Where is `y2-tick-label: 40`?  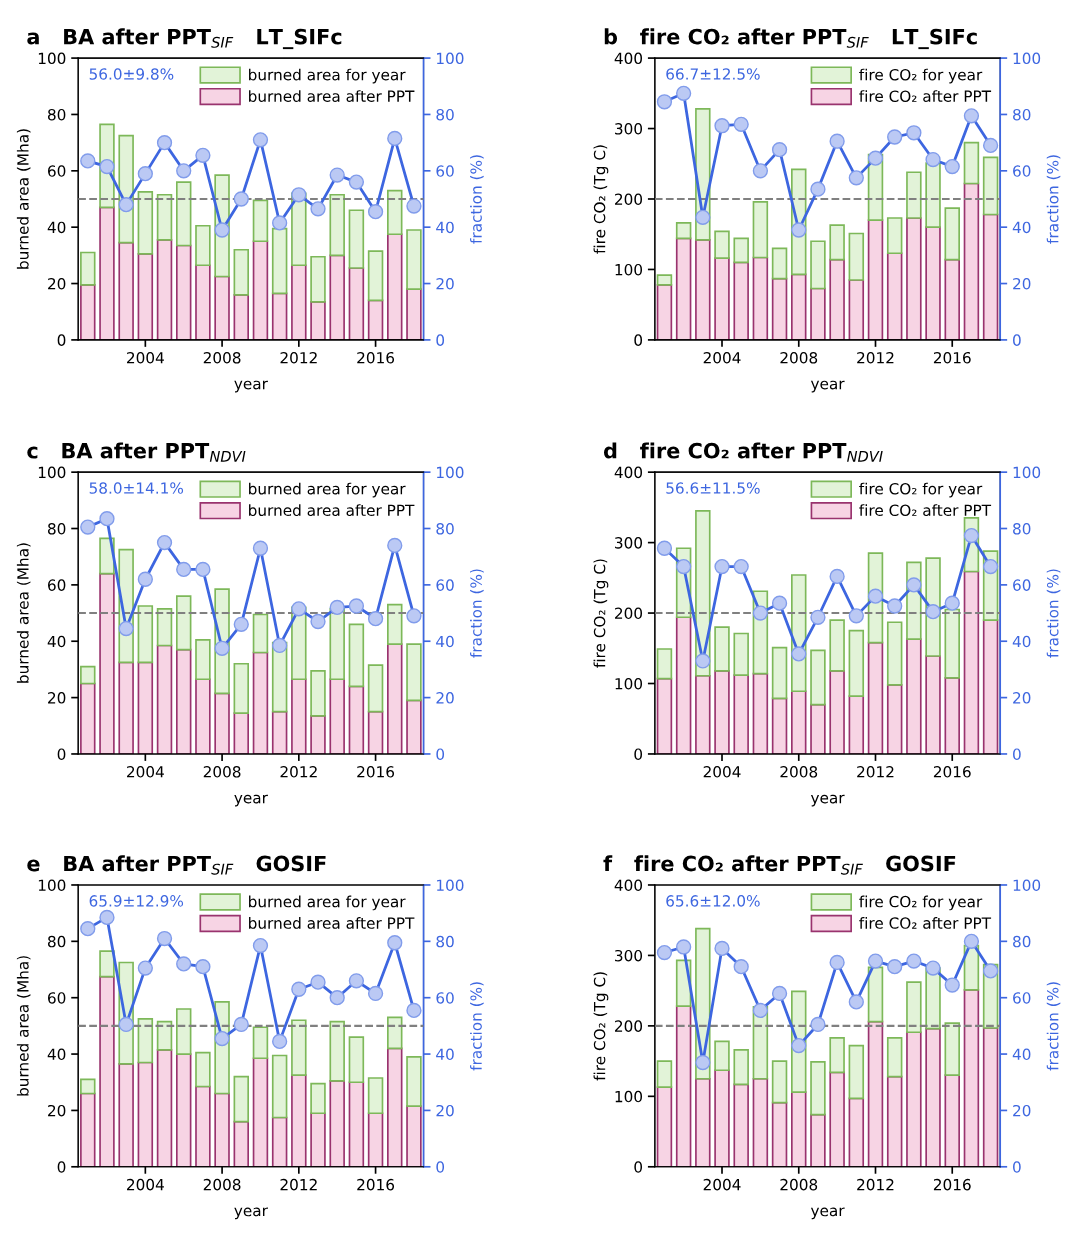
y2-tick-label: 40 is located at coordinates (1021, 227).